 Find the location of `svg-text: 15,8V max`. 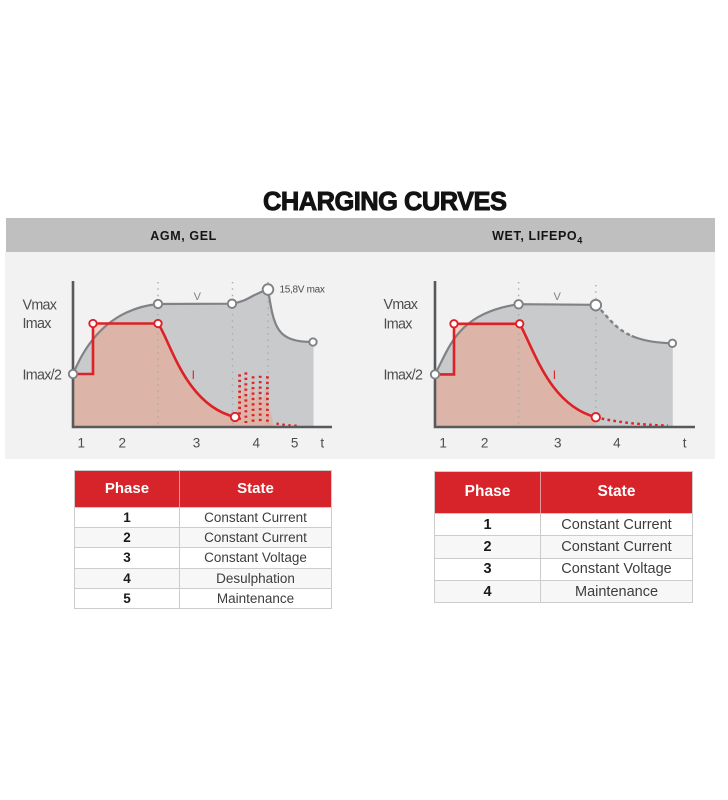

svg-text: 15,8V max is located at coordinates (302, 290).